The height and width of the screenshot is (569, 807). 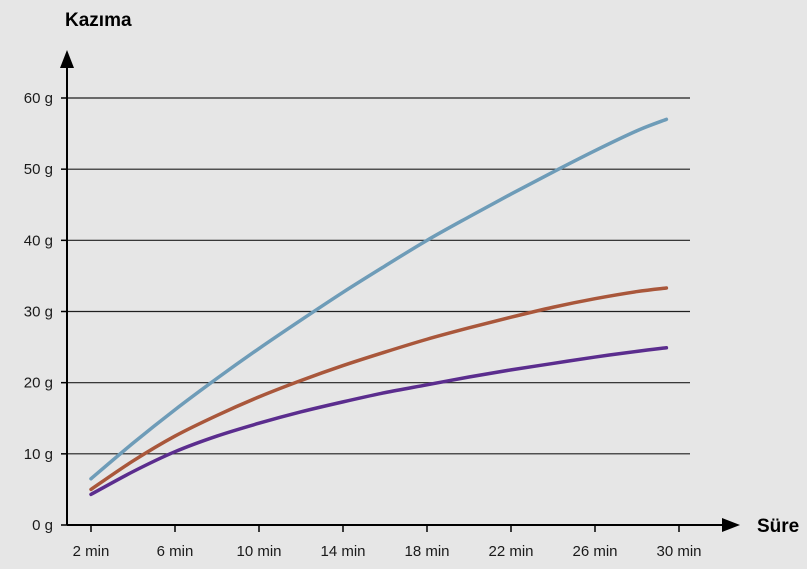 I want to click on y-axis-arrow-icon, so click(x=67, y=59).